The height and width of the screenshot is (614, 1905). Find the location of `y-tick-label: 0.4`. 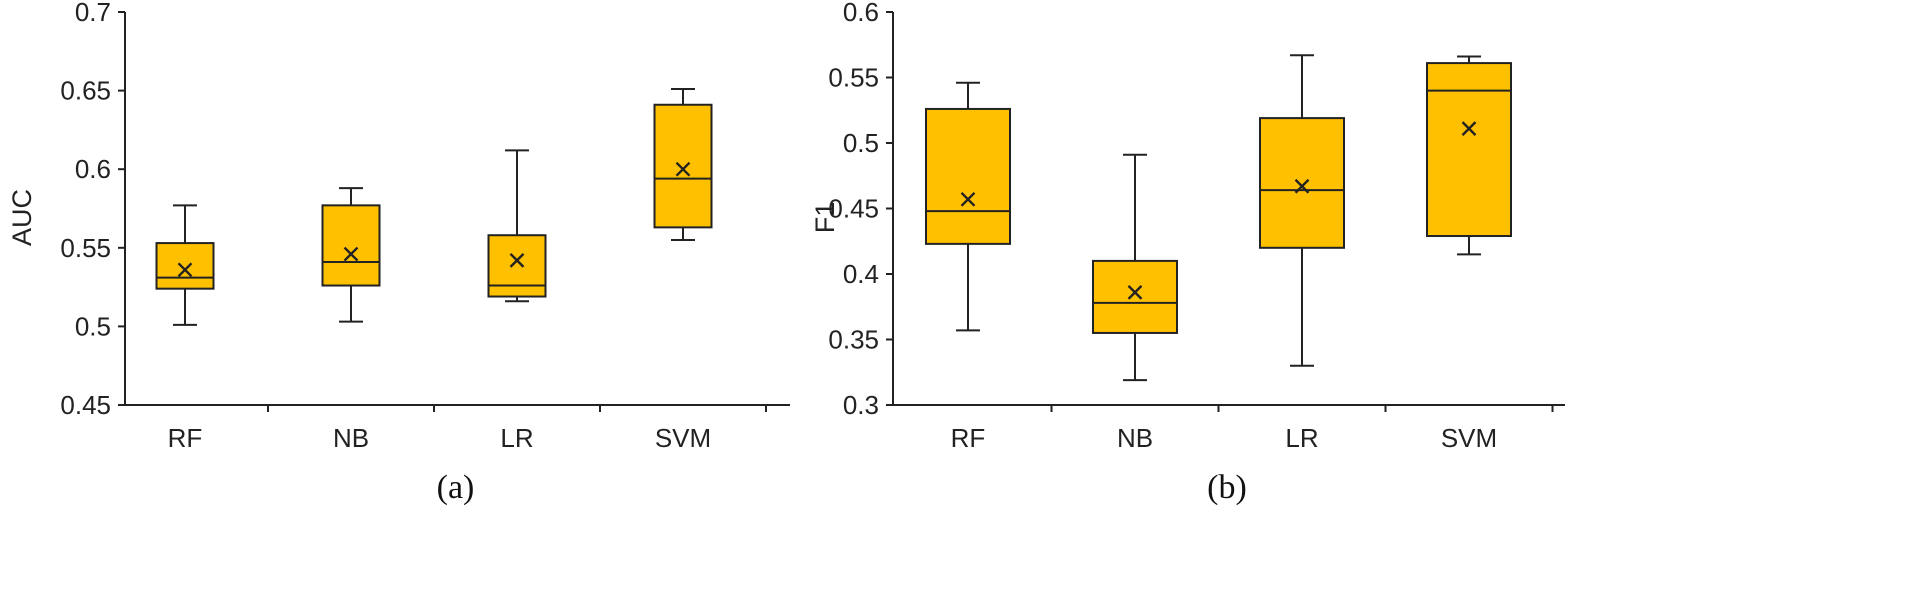

y-tick-label: 0.4 is located at coordinates (861, 274).